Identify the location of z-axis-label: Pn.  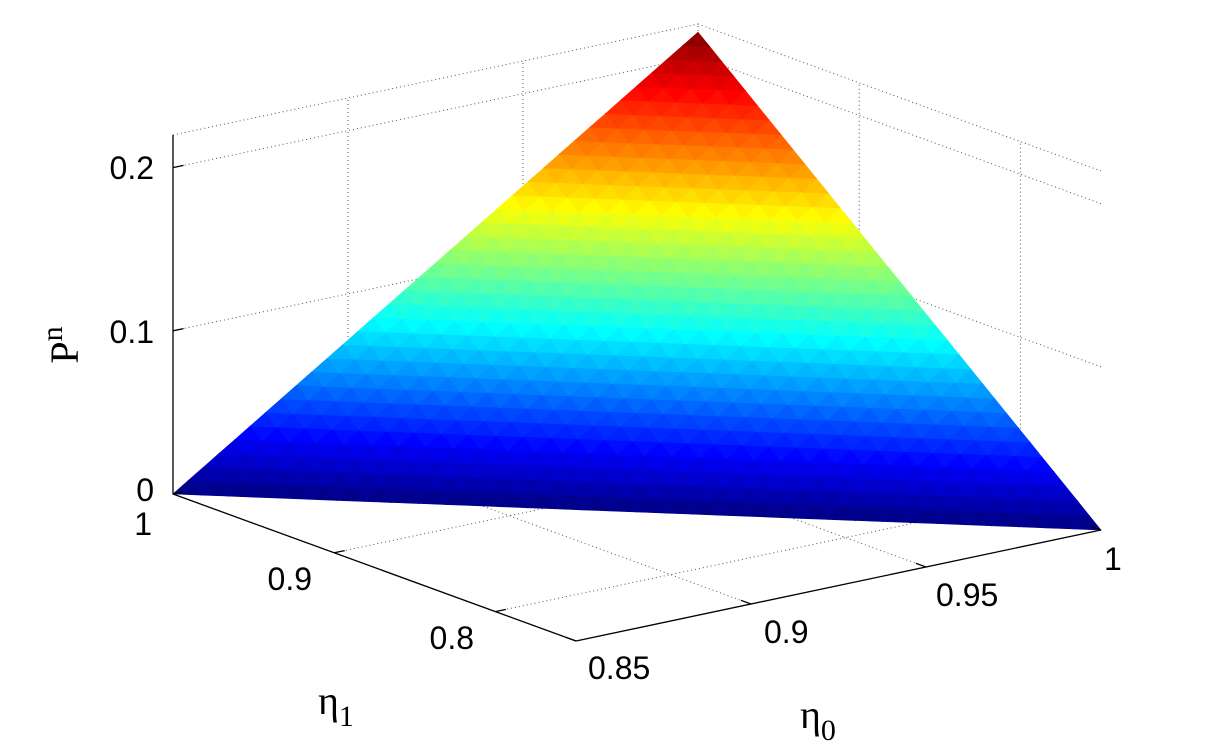
(61, 344).